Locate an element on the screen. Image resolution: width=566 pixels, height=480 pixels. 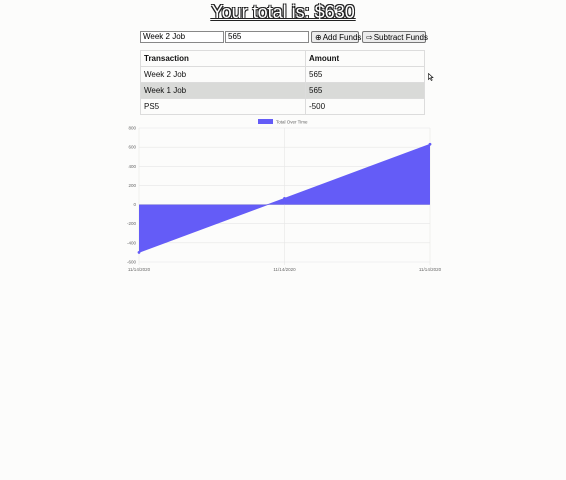
legend-swatch is located at coordinates (265, 121).